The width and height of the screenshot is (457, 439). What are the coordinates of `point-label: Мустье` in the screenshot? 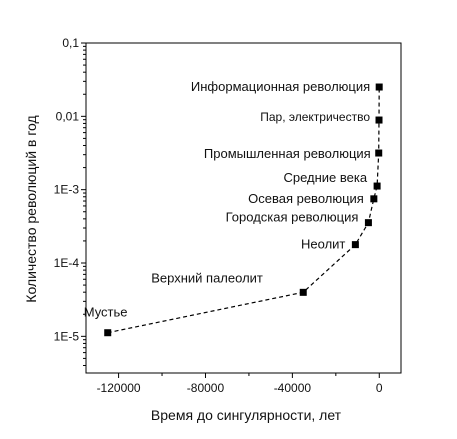 It's located at (106, 312).